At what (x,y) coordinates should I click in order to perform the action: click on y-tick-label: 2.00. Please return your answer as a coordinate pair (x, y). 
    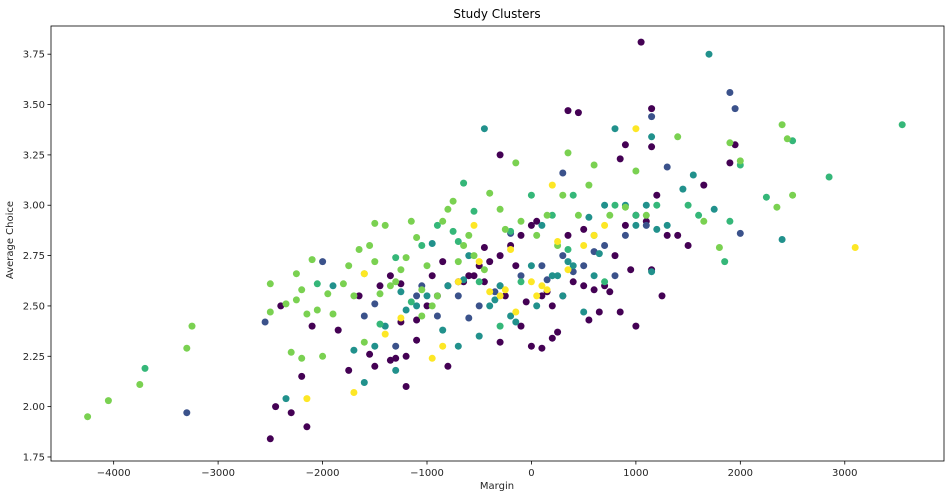
    Looking at the image, I should click on (34, 407).